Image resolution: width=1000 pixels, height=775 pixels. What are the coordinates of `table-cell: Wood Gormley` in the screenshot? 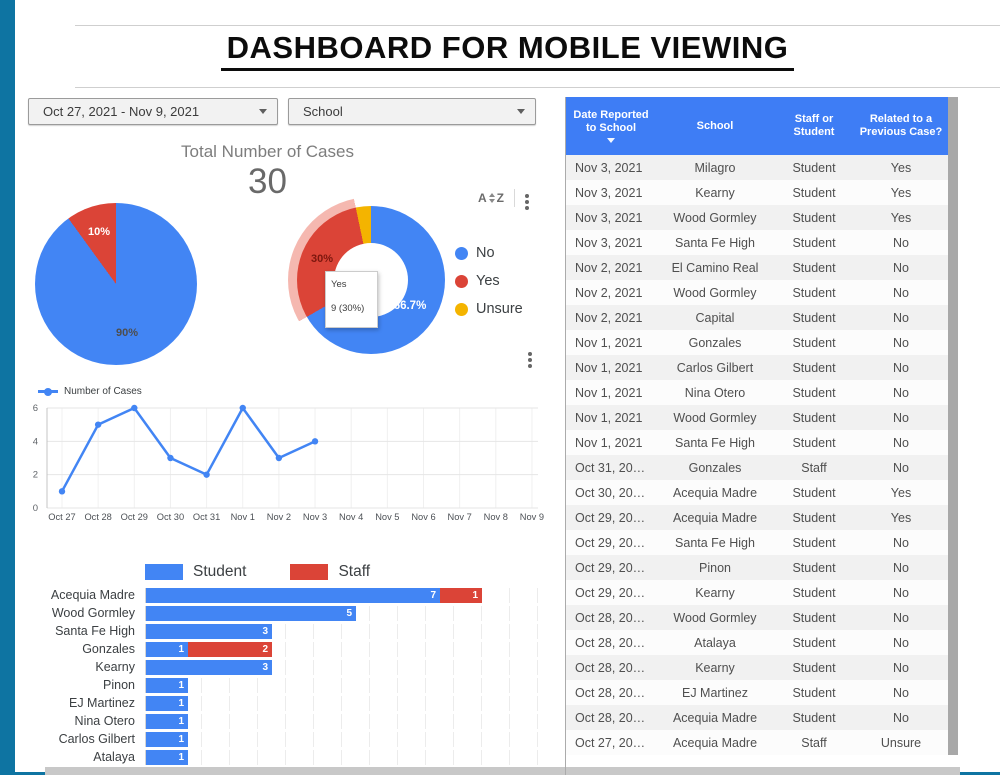 It's located at (715, 292).